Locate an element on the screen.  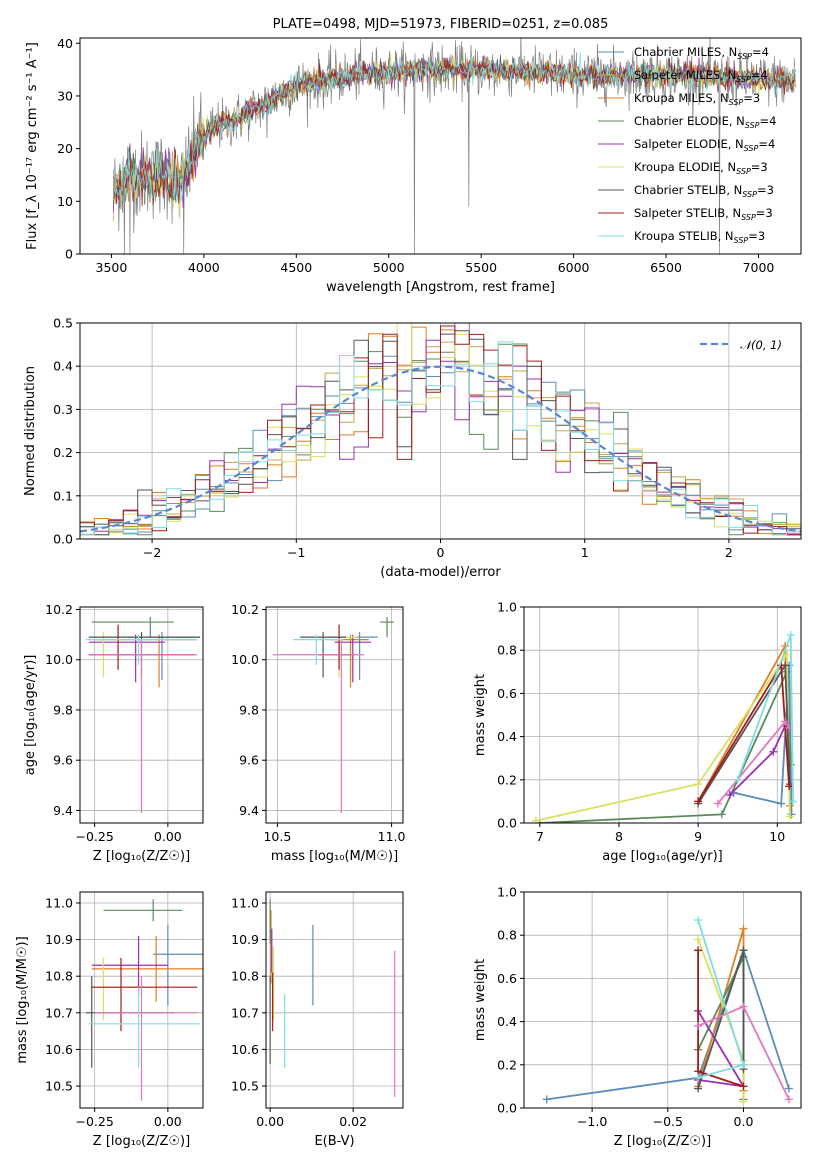
x-tick-label: 5500 is located at coordinates (481, 267).